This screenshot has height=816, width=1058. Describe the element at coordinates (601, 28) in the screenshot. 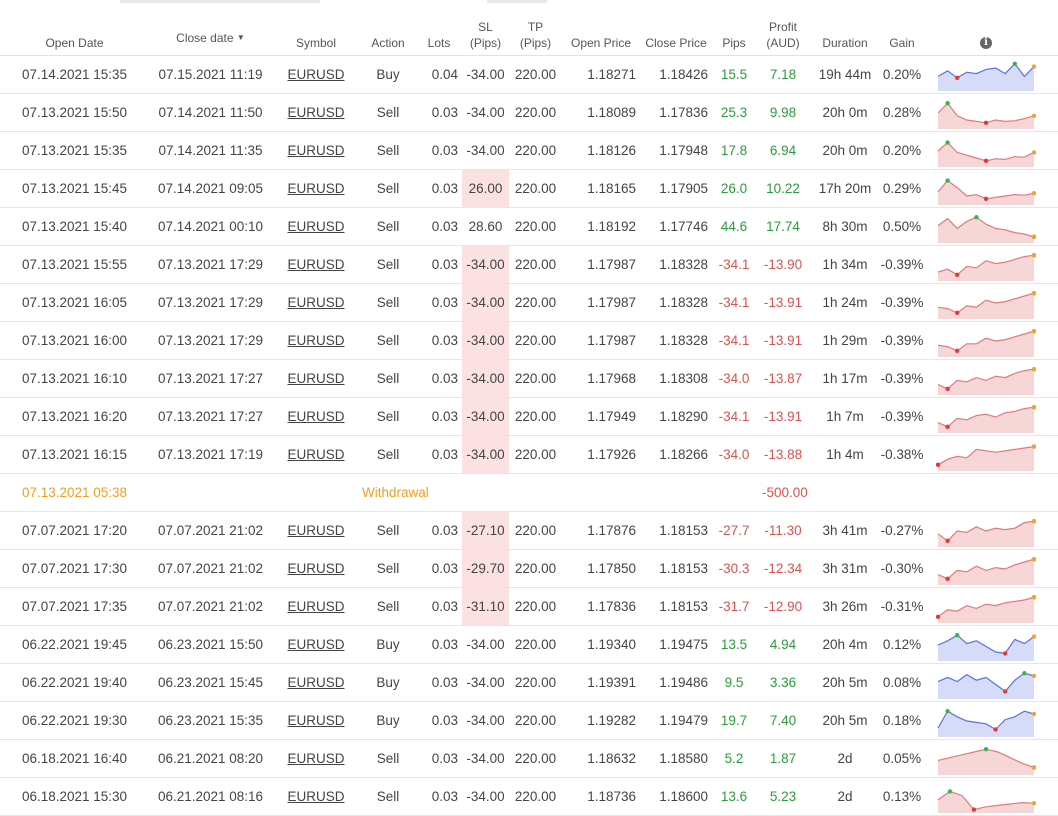

I see `col-open-price: Open Price` at that location.